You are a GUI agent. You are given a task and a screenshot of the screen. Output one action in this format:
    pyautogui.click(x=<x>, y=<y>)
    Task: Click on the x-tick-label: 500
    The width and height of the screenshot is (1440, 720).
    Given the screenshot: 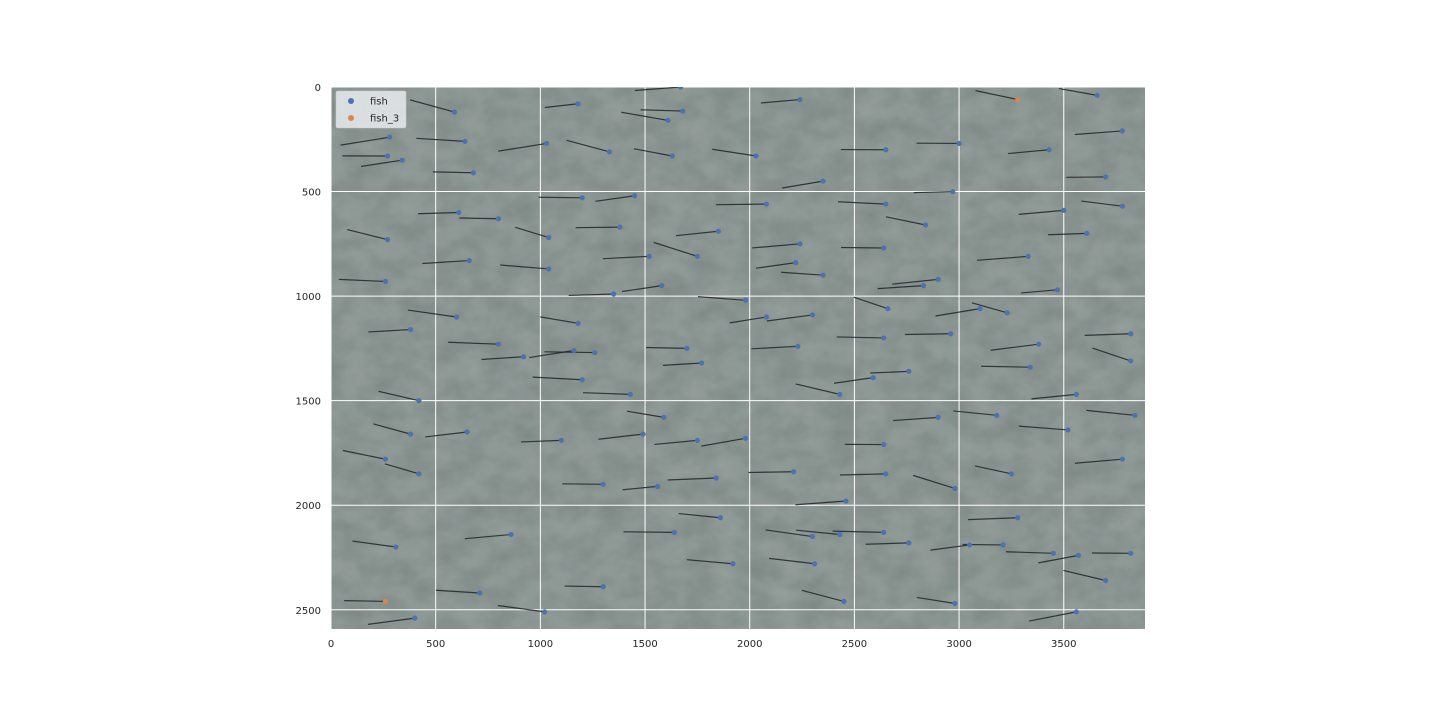 What is the action you would take?
    pyautogui.click(x=435, y=644)
    